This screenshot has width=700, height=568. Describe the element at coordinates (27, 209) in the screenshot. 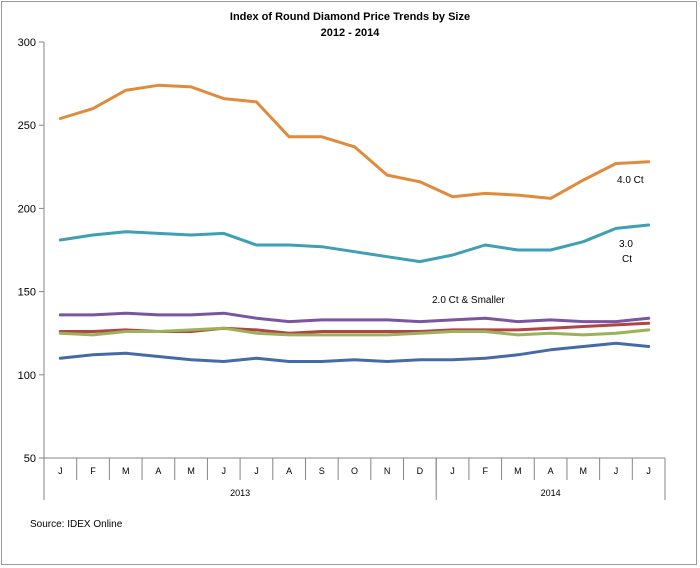

I see `y-tick-label: 200` at that location.